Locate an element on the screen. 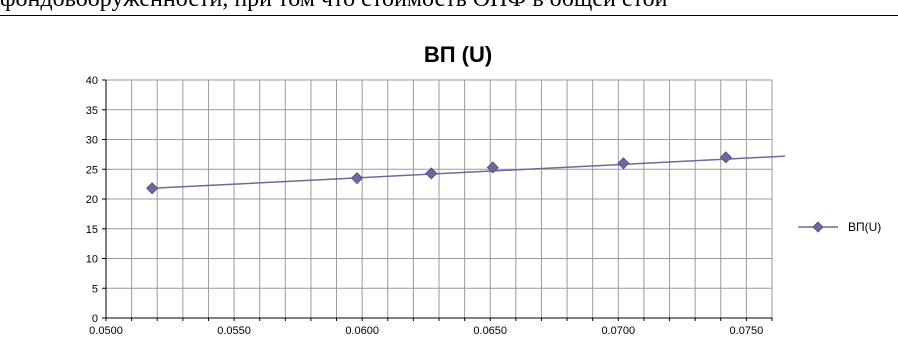  y-tick-label: 40 is located at coordinates (92, 81).